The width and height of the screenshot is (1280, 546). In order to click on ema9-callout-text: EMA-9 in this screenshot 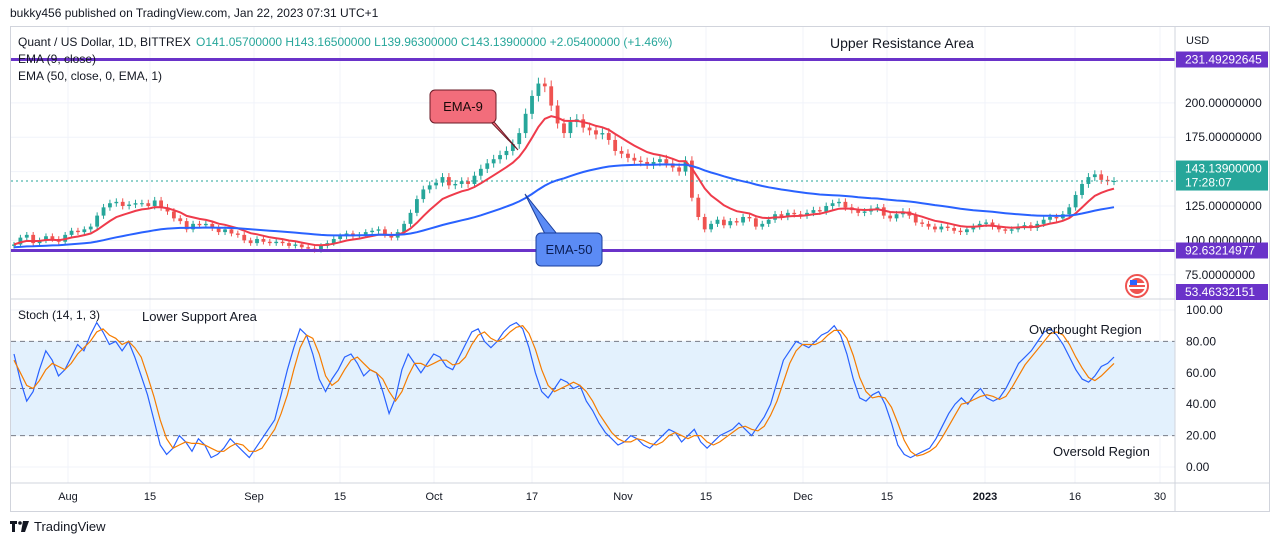, I will do `click(463, 106)`.